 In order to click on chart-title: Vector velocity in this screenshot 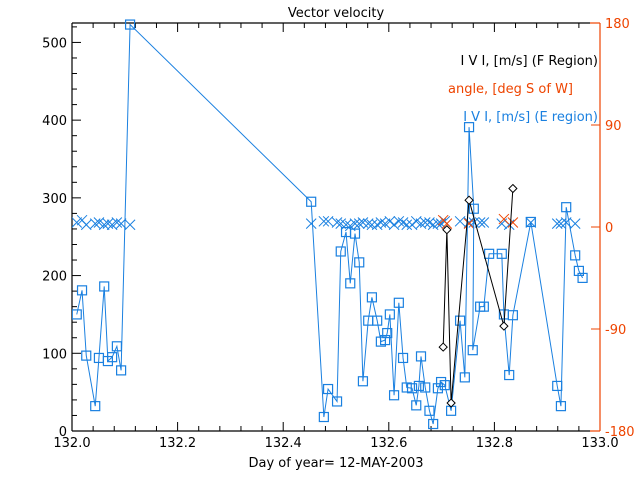, I will do `click(336, 13)`.